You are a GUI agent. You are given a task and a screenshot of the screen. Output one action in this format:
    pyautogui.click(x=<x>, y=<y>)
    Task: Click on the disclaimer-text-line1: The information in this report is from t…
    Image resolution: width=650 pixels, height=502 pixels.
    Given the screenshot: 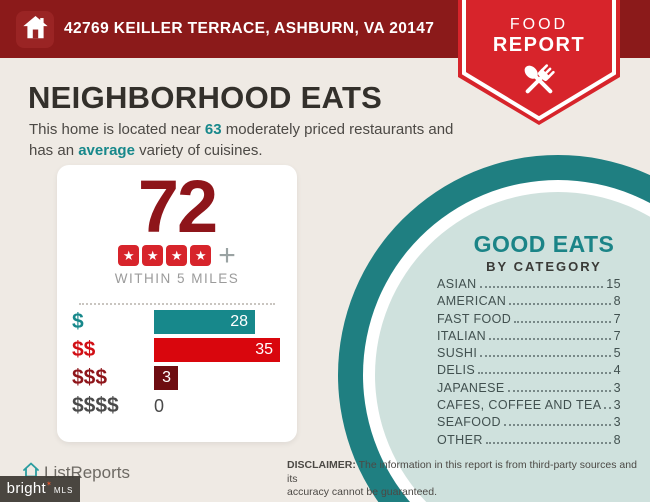 What is the action you would take?
    pyautogui.click(x=462, y=472)
    